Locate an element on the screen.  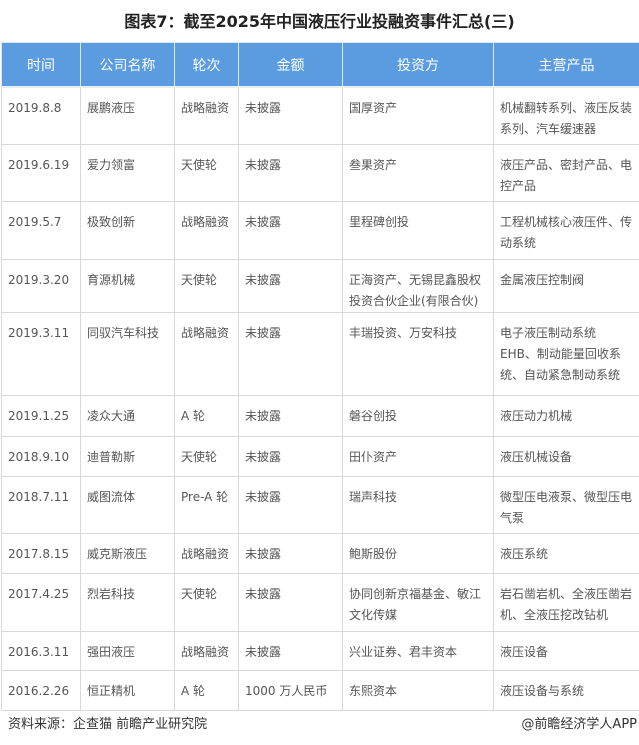
table-cell: 液压产品、密封产品、电控产品 is located at coordinates (566, 172).